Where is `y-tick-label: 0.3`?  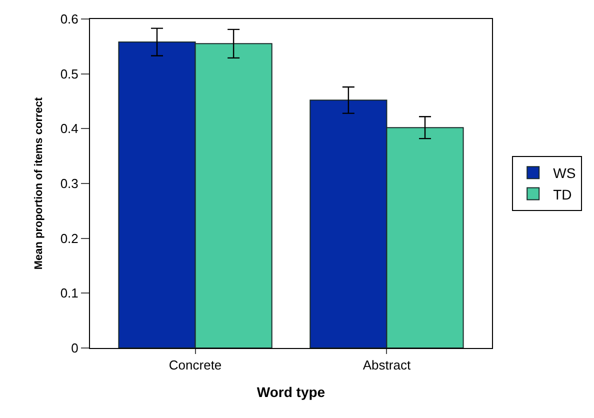 y-tick-label: 0.3 is located at coordinates (69, 184).